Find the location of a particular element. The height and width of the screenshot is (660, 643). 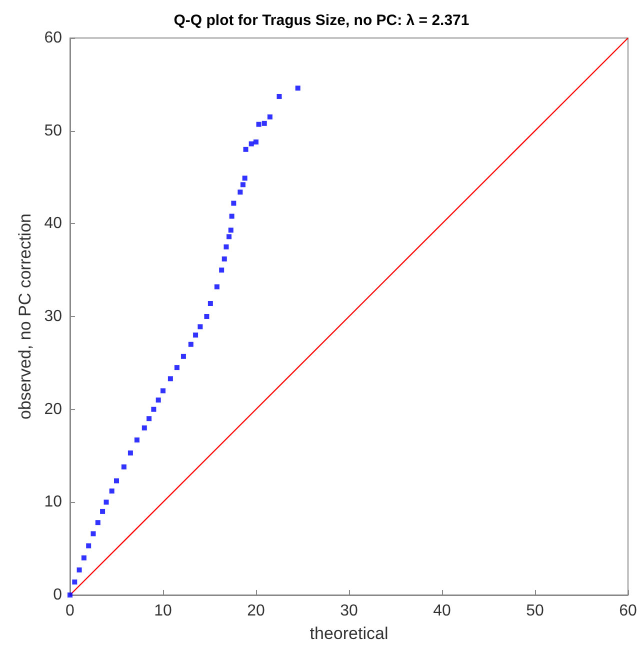

x-tick-label: 50 is located at coordinates (535, 611).